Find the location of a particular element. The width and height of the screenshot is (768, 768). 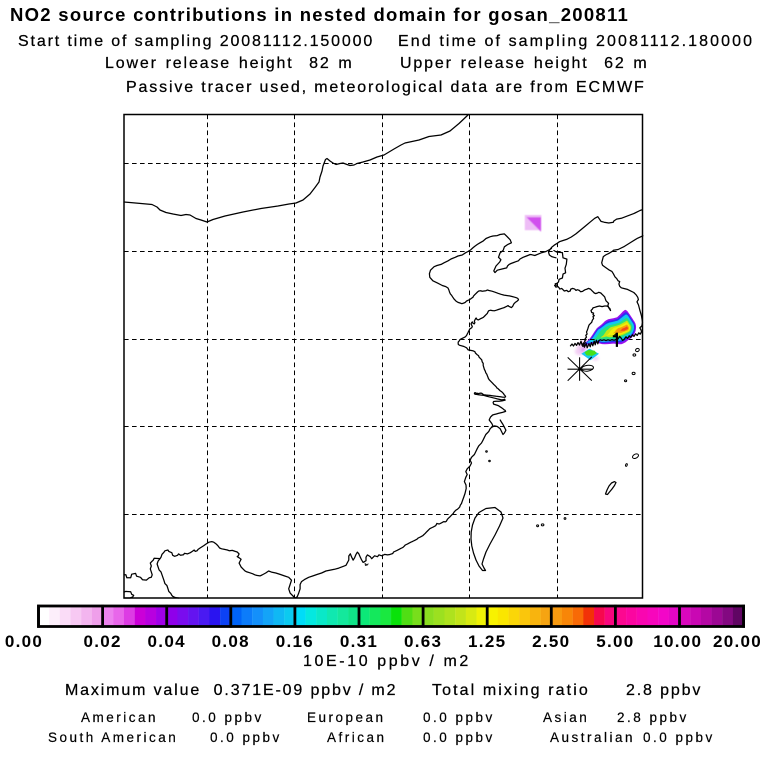

svg-text: 2.50 is located at coordinates (551, 641).